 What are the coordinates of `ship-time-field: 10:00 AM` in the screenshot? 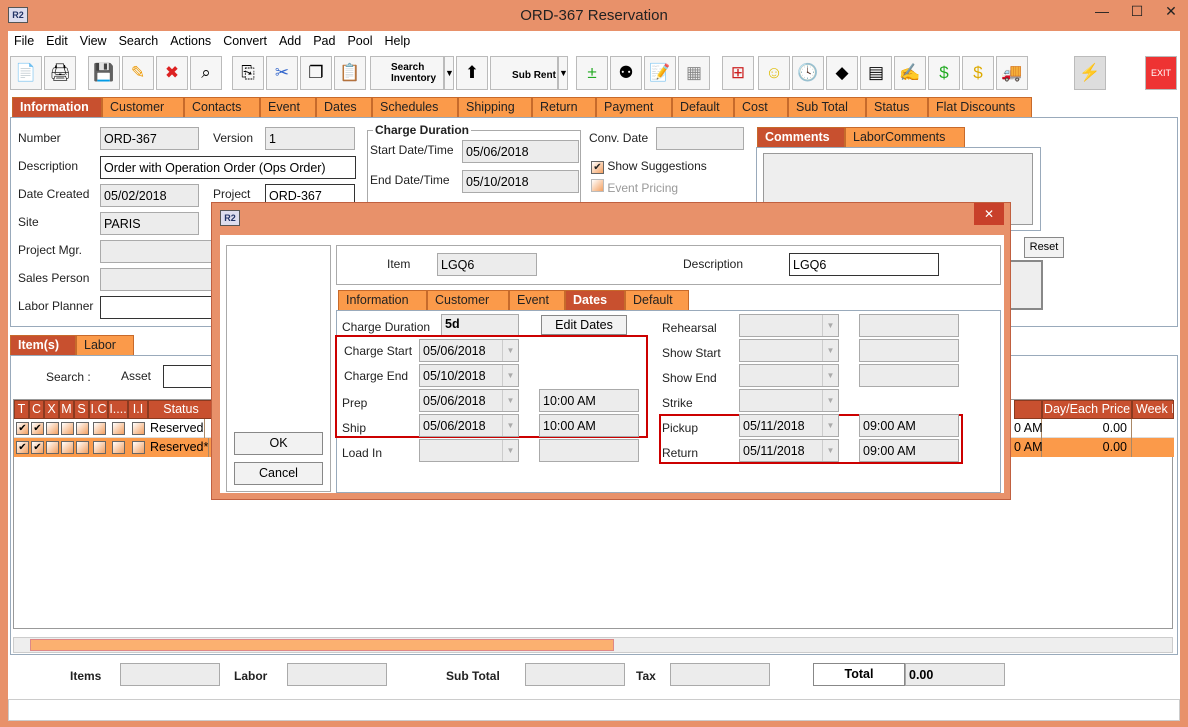 It's located at (589, 425).